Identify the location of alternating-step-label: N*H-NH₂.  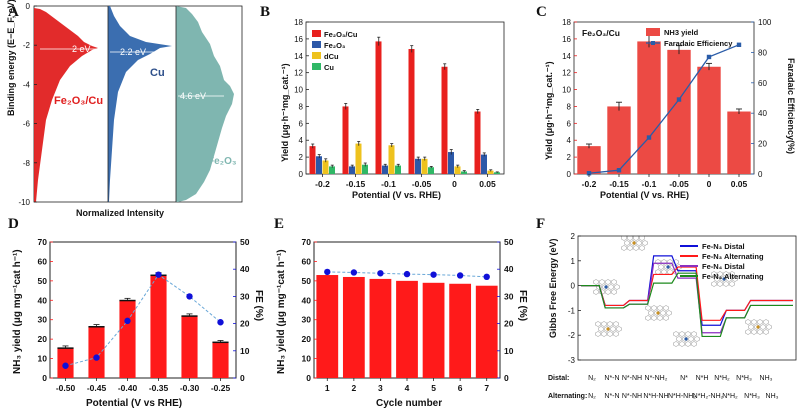
(682, 396).